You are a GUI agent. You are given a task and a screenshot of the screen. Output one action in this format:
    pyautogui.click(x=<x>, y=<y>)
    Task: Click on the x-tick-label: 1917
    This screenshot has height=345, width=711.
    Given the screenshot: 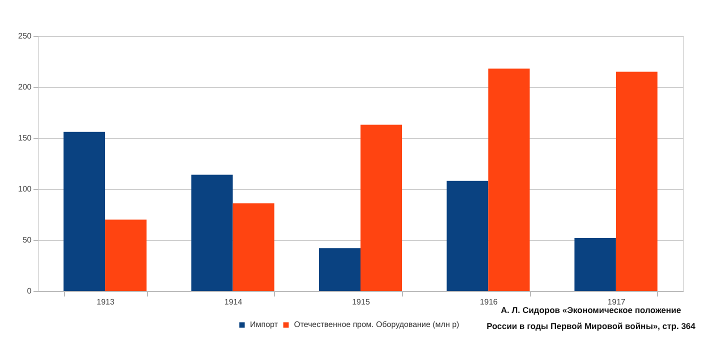 What is the action you would take?
    pyautogui.click(x=617, y=302)
    